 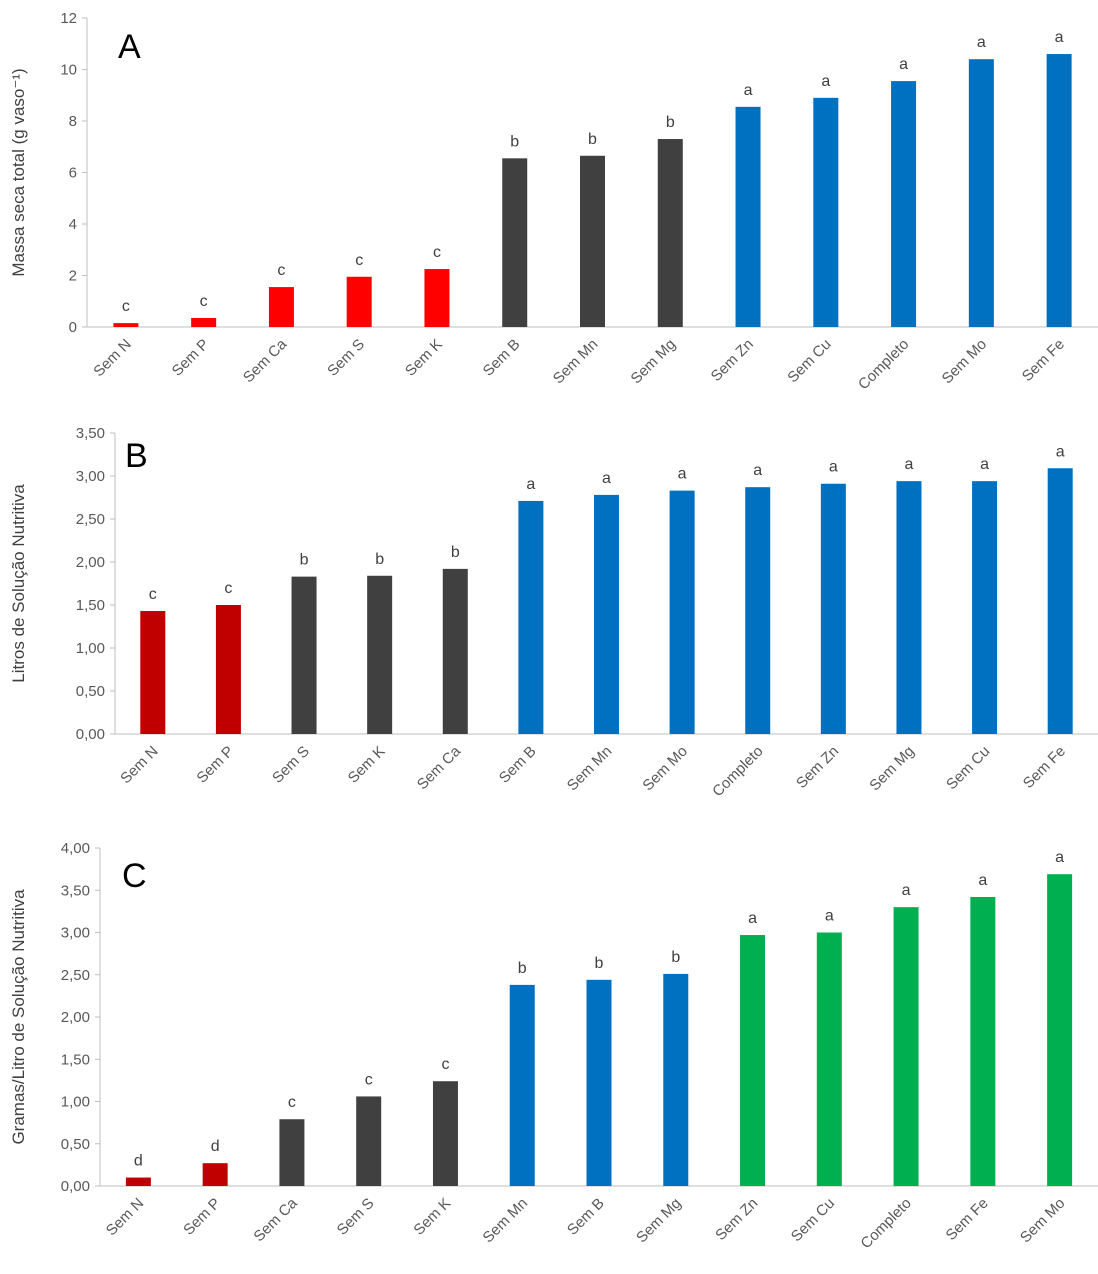 I want to click on panel-c-category-label: Sem K, so click(x=432, y=1217).